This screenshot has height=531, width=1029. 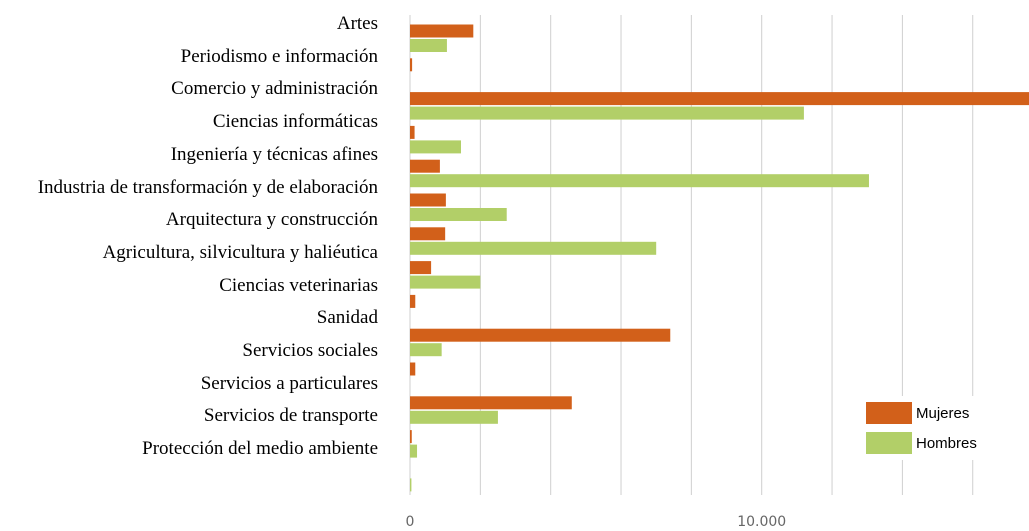 I want to click on category-label: Ciencias veterinarias, so click(x=298, y=285).